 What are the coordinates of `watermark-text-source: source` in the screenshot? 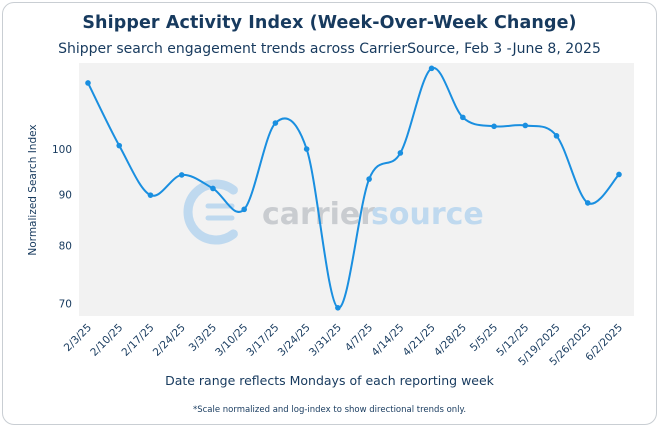 It's located at (427, 214).